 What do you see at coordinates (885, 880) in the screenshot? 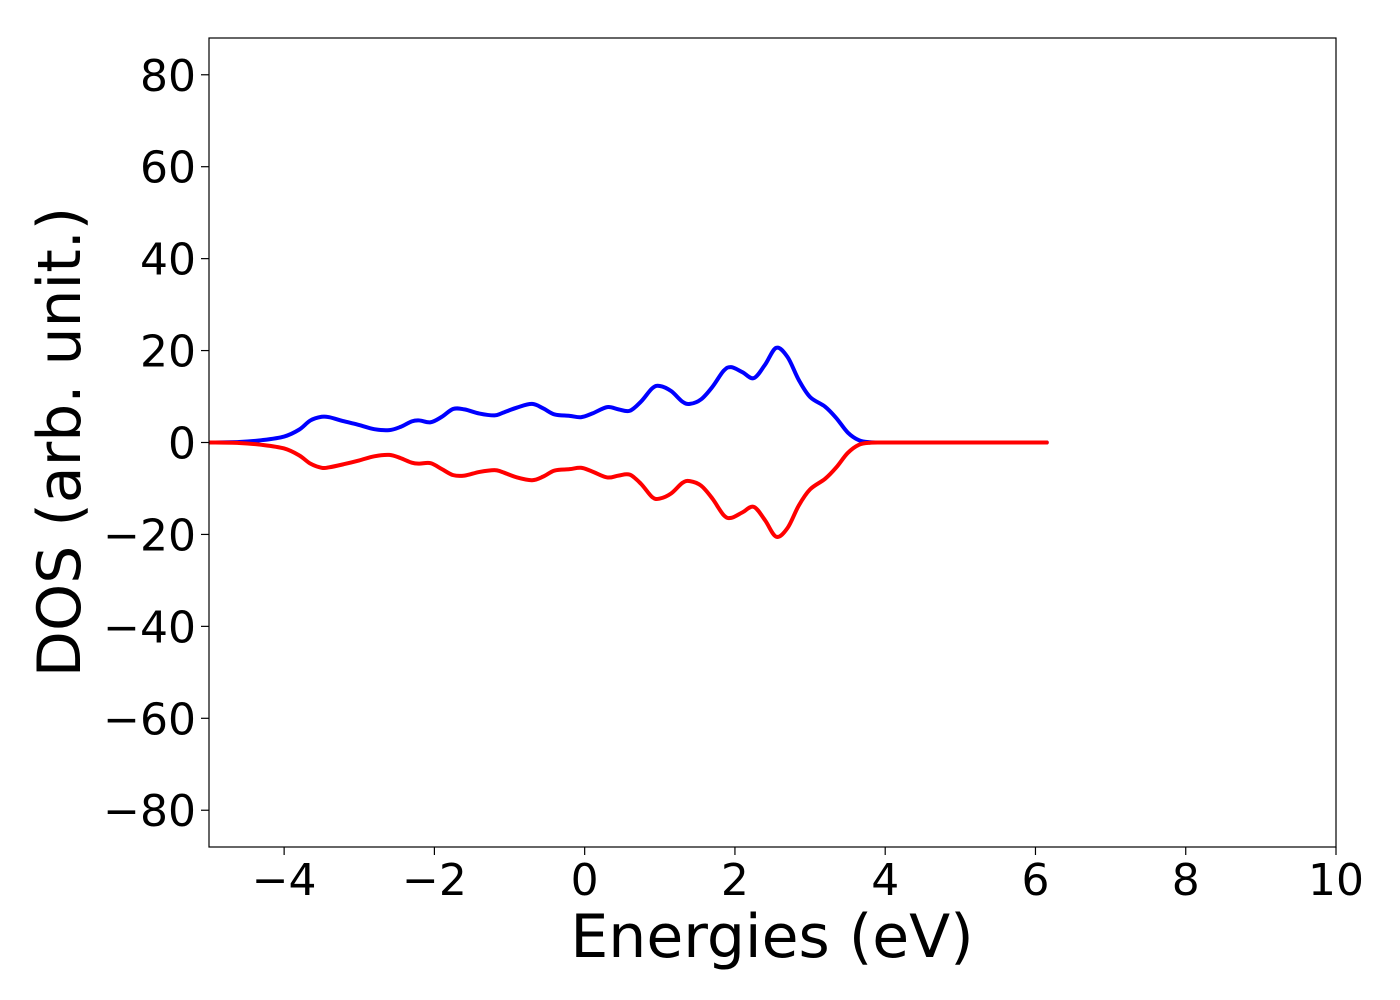
I see `x-tick-label: 4` at bounding box center [885, 880].